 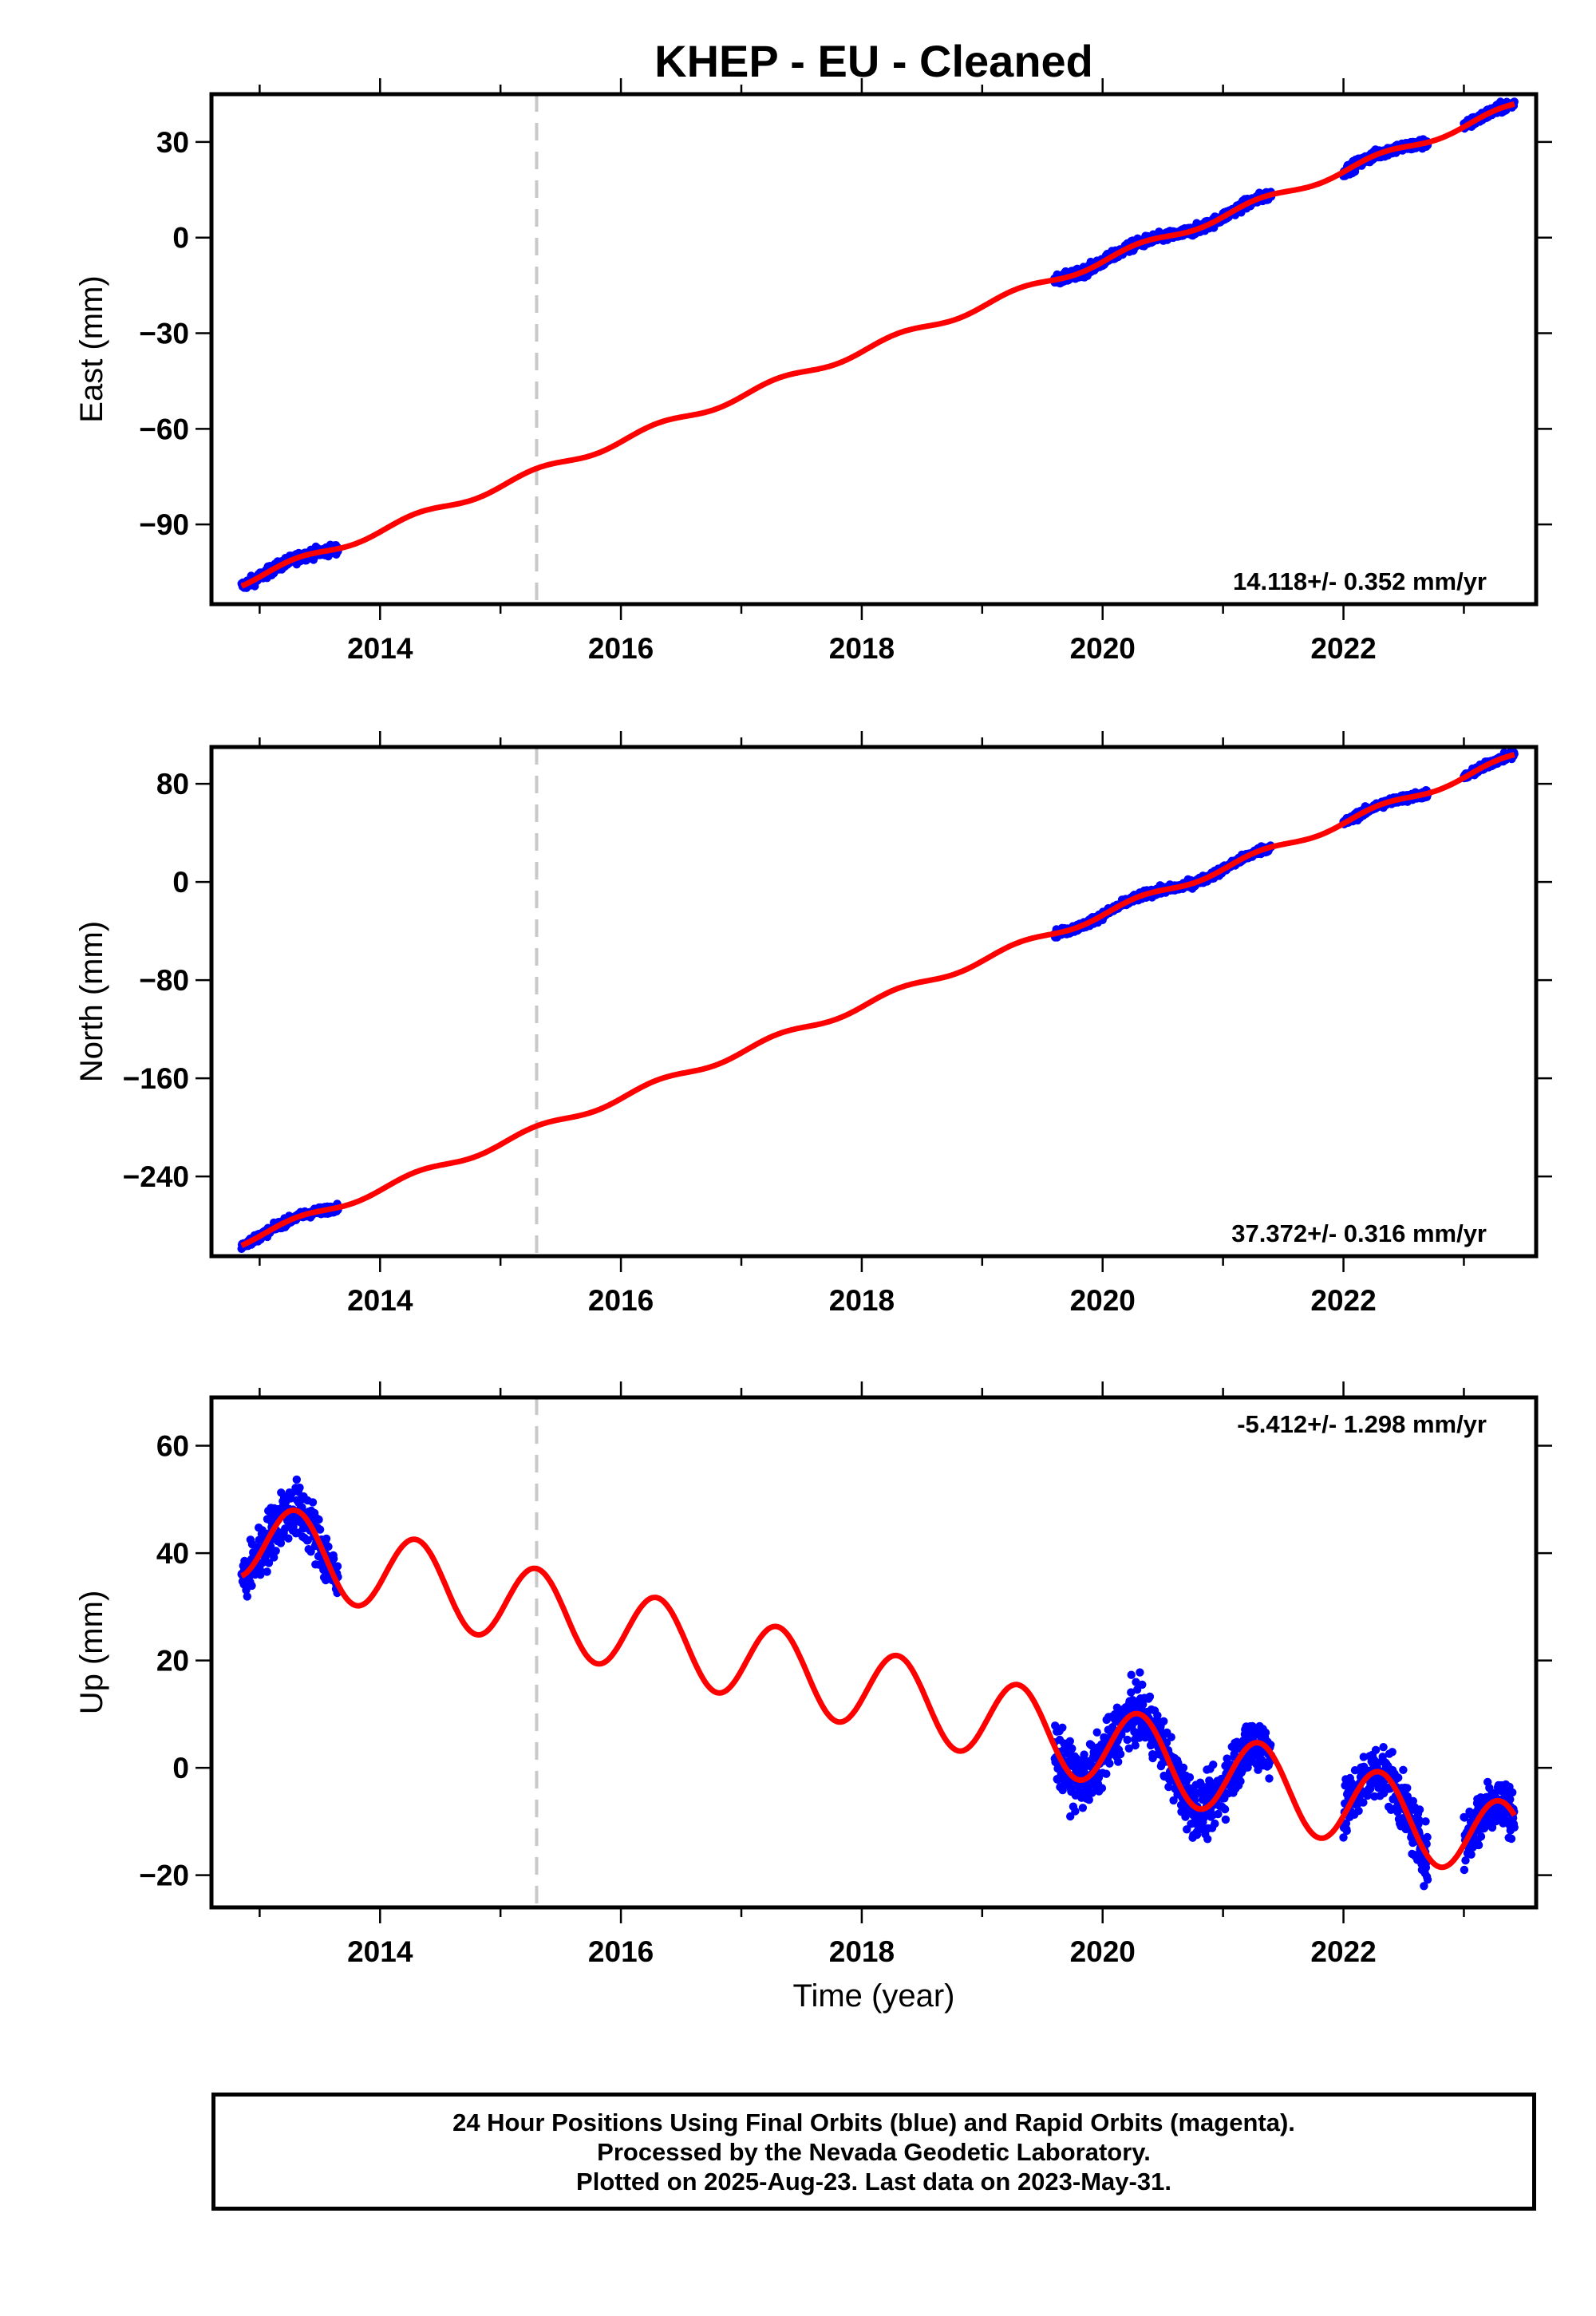 I want to click on y-tick-label: 20, so click(x=172, y=1662).